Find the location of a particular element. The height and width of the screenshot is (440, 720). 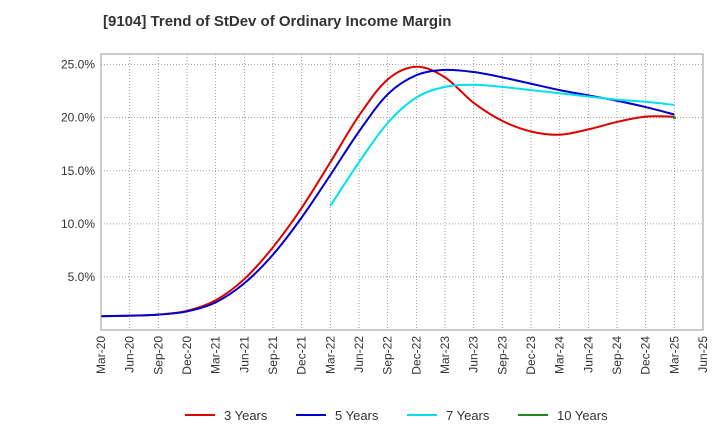

y-tick-label: 10.0% is located at coordinates (78, 224).